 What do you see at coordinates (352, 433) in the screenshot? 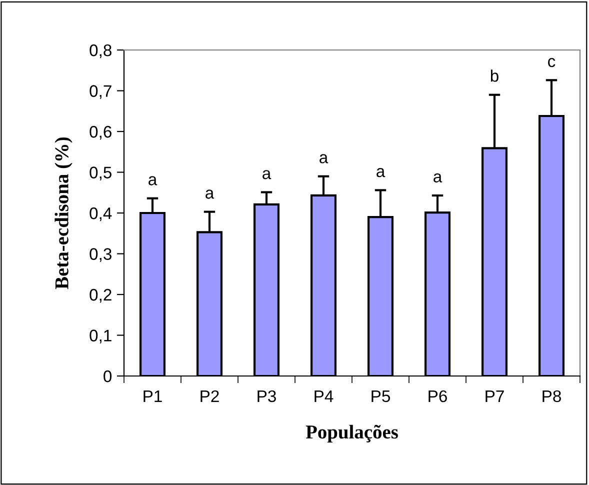
I see `x-axis-title: Populações` at bounding box center [352, 433].